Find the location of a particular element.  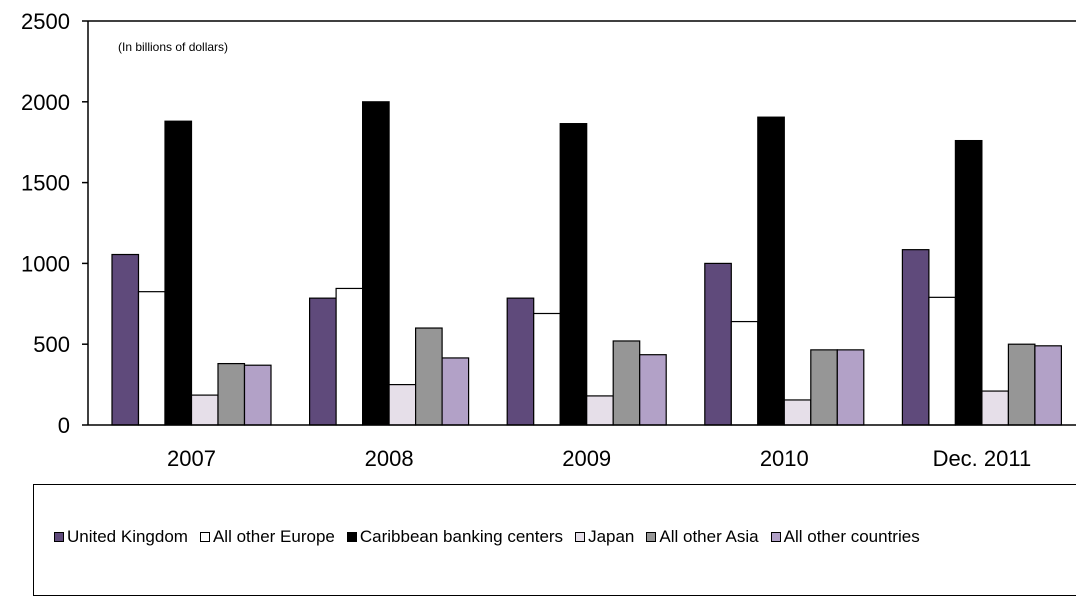

y-tick-label: 2500 is located at coordinates (45, 21).